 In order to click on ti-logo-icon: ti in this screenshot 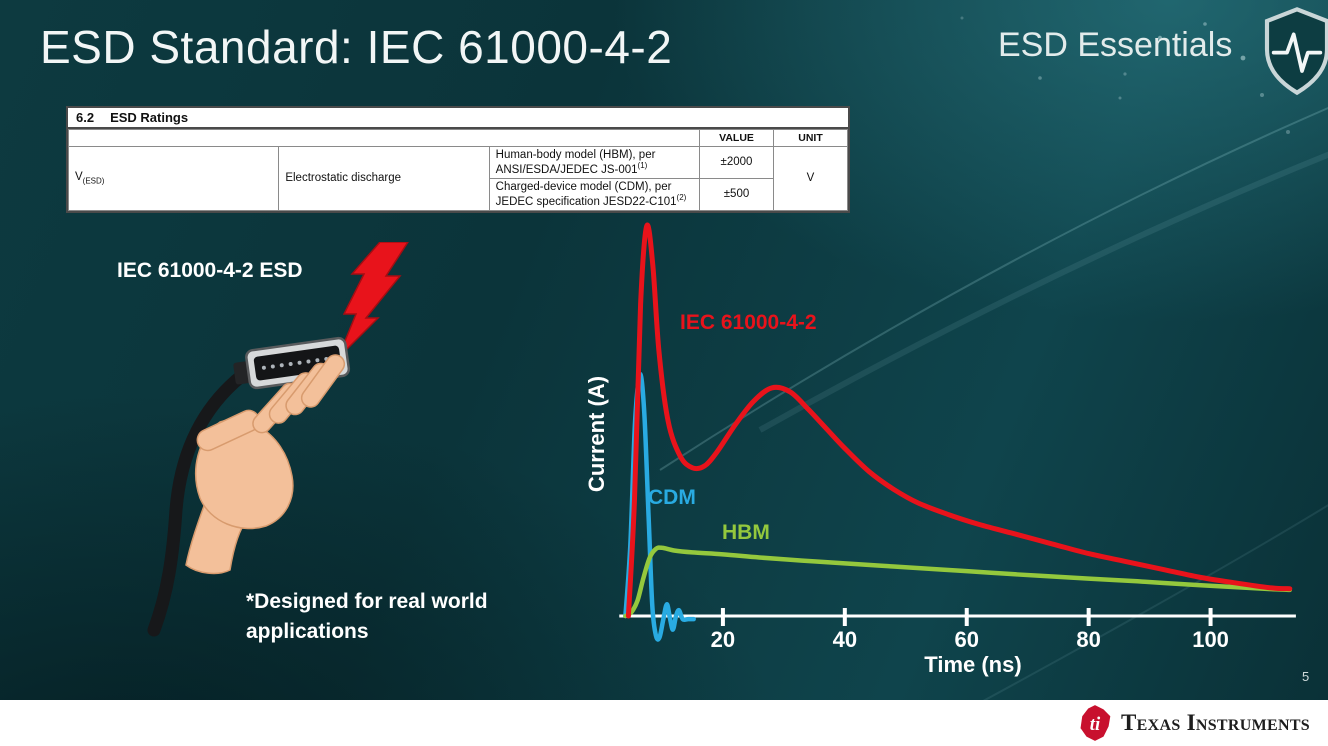, I will do `click(1095, 723)`.